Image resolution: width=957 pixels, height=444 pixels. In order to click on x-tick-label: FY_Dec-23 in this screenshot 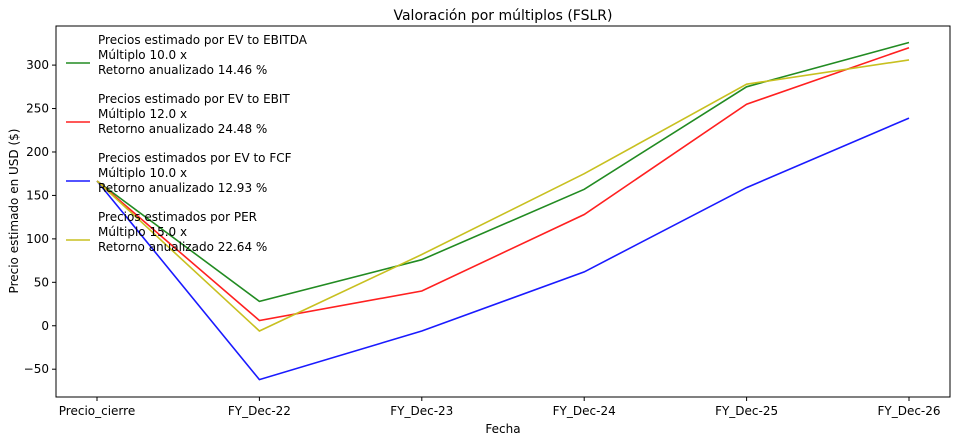, I will do `click(421, 411)`.